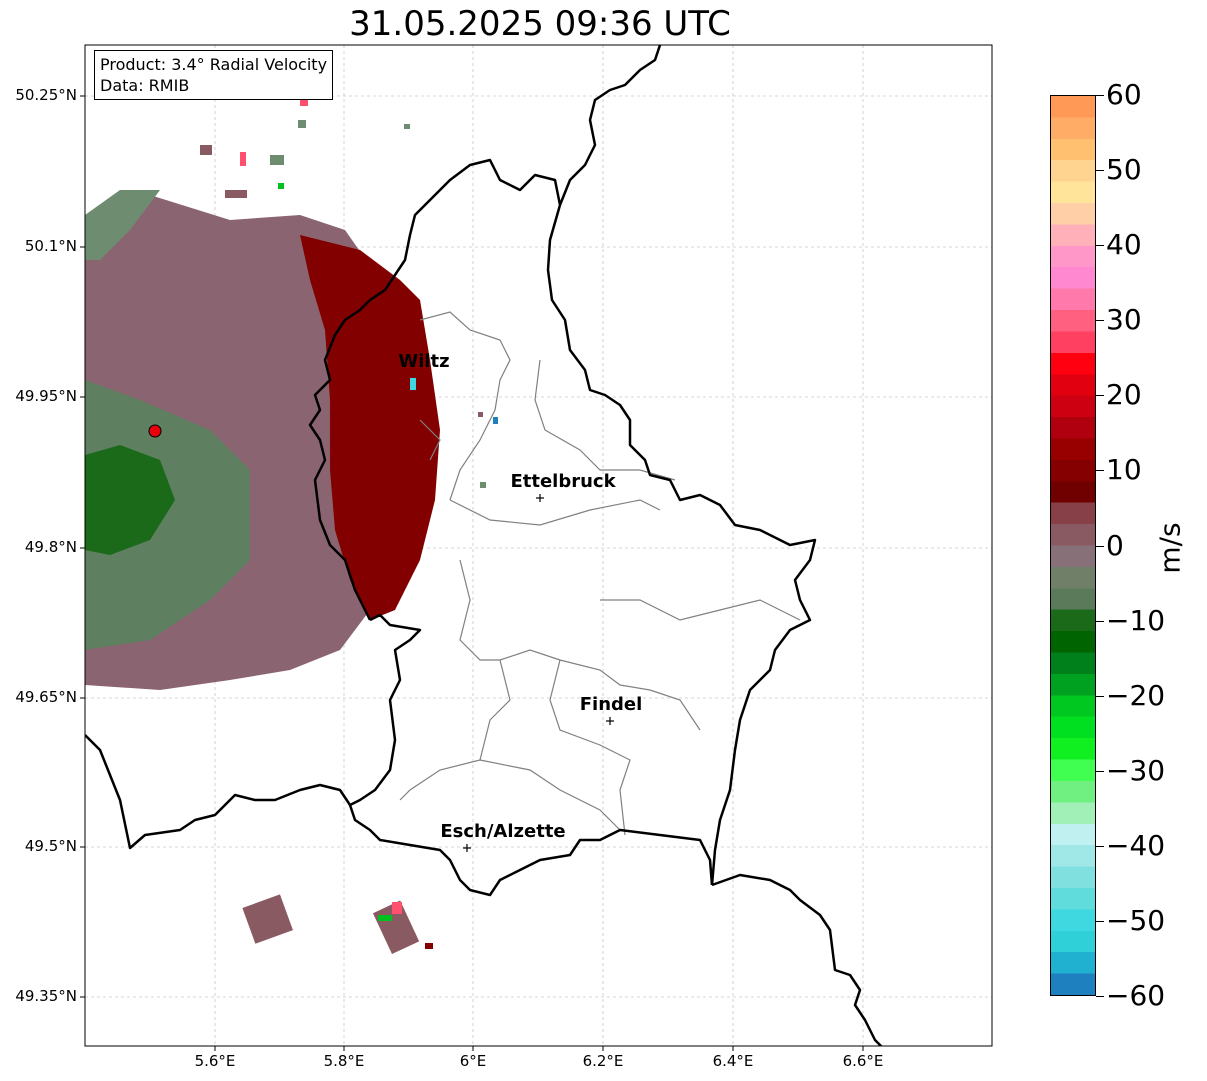 This screenshot has height=1081, width=1207. Describe the element at coordinates (1170, 548) in the screenshot. I see `colorbar-unit-label: m/s` at that location.